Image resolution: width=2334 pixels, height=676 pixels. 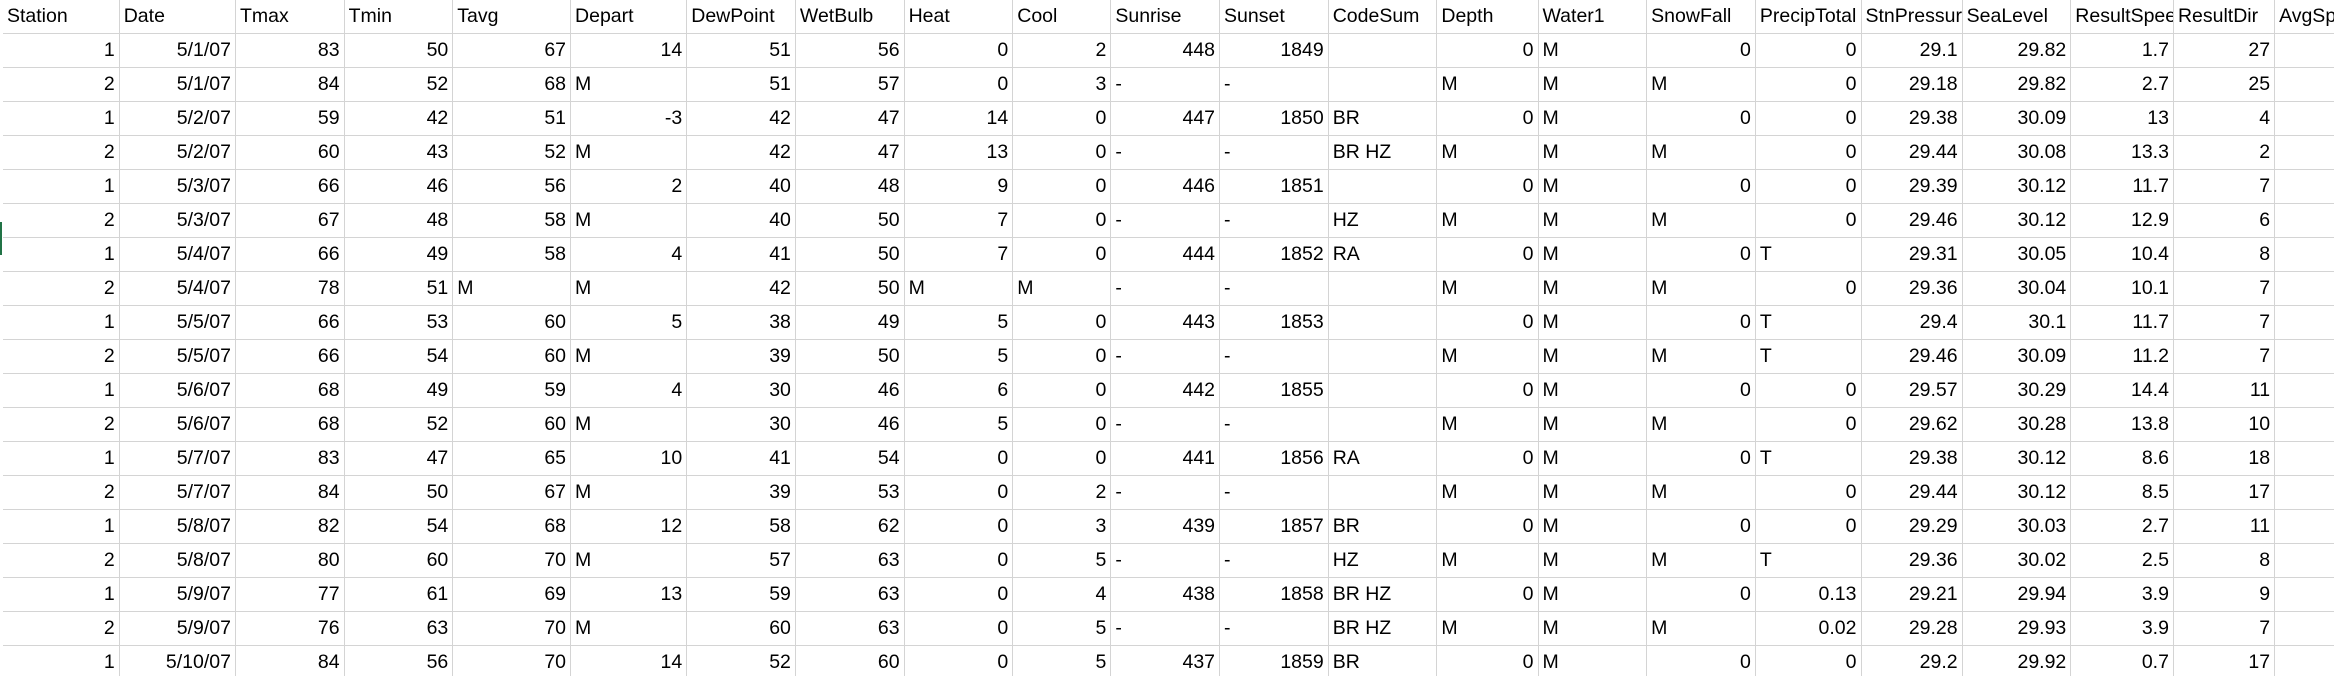 I want to click on table-cell: 29.94, so click(x=2017, y=594).